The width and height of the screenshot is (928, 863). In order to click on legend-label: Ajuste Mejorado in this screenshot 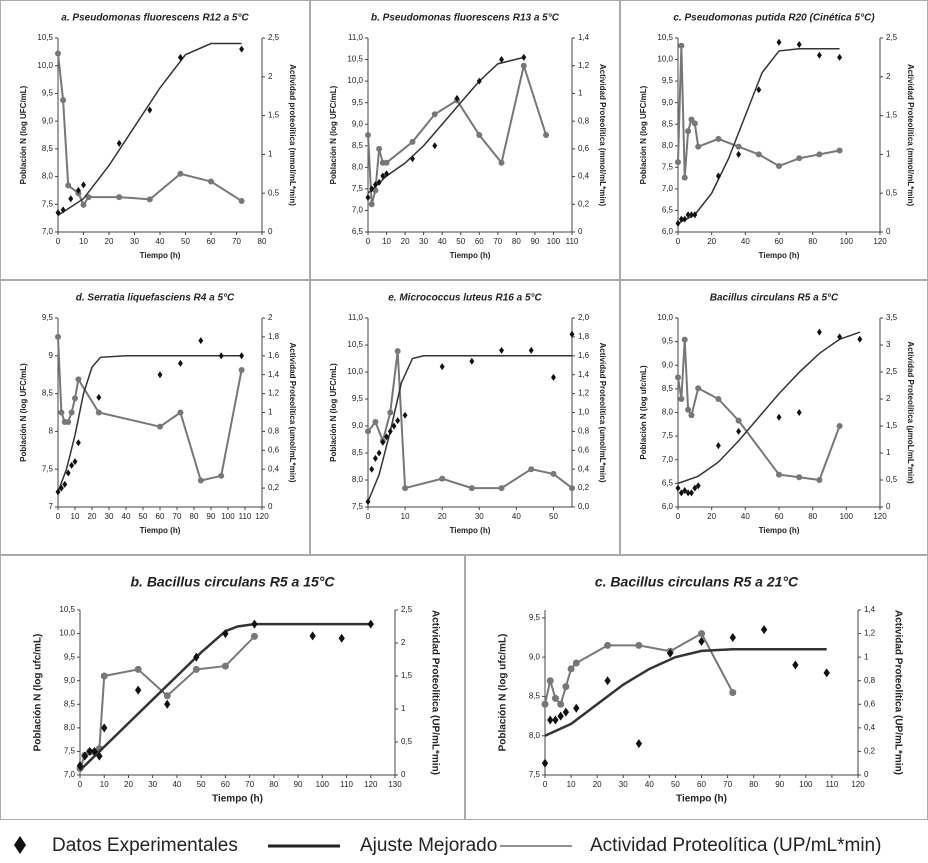, I will do `click(428, 845)`.